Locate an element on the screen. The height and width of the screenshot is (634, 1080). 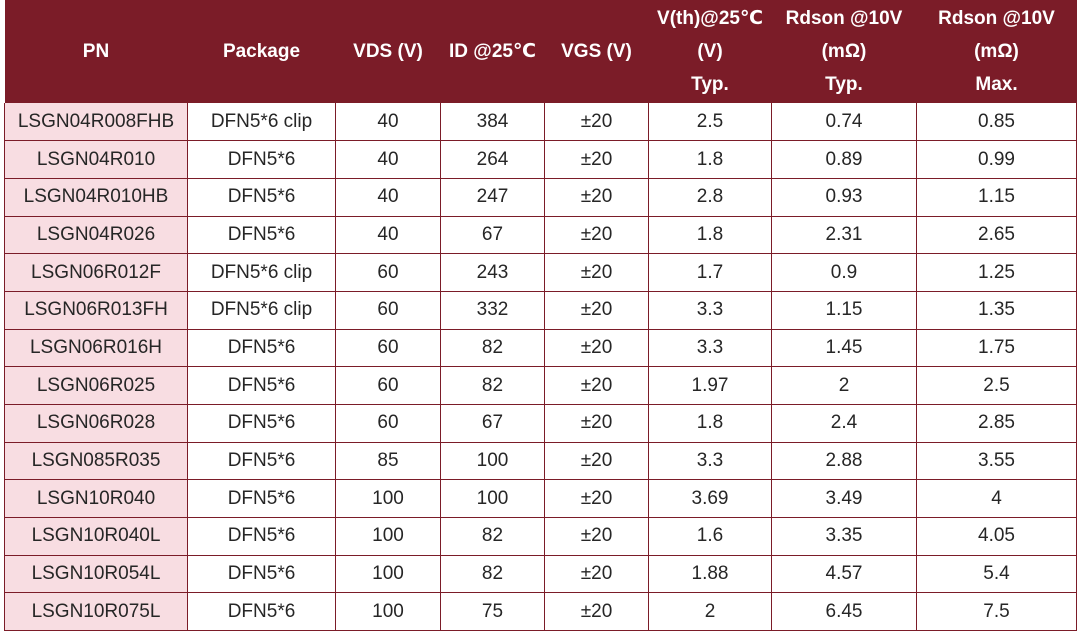
cell-rdson-typ: 3.35 is located at coordinates (844, 536).